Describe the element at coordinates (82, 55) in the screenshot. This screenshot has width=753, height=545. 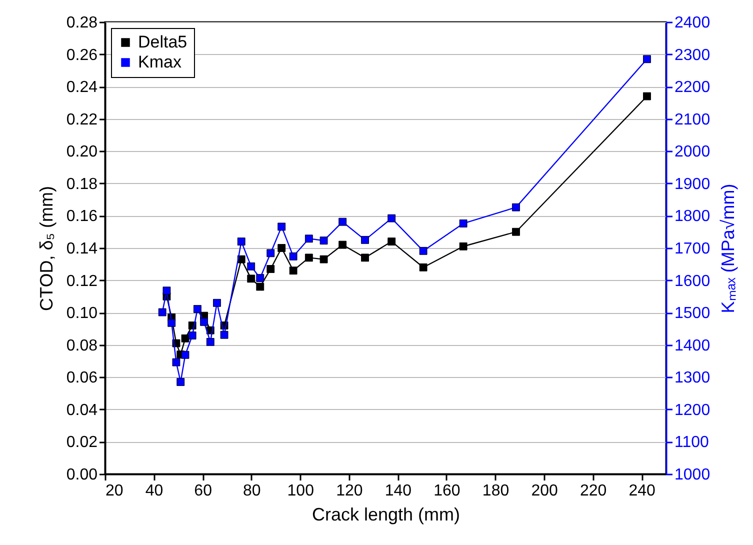
I see `y-tick-label: 0.26` at that location.